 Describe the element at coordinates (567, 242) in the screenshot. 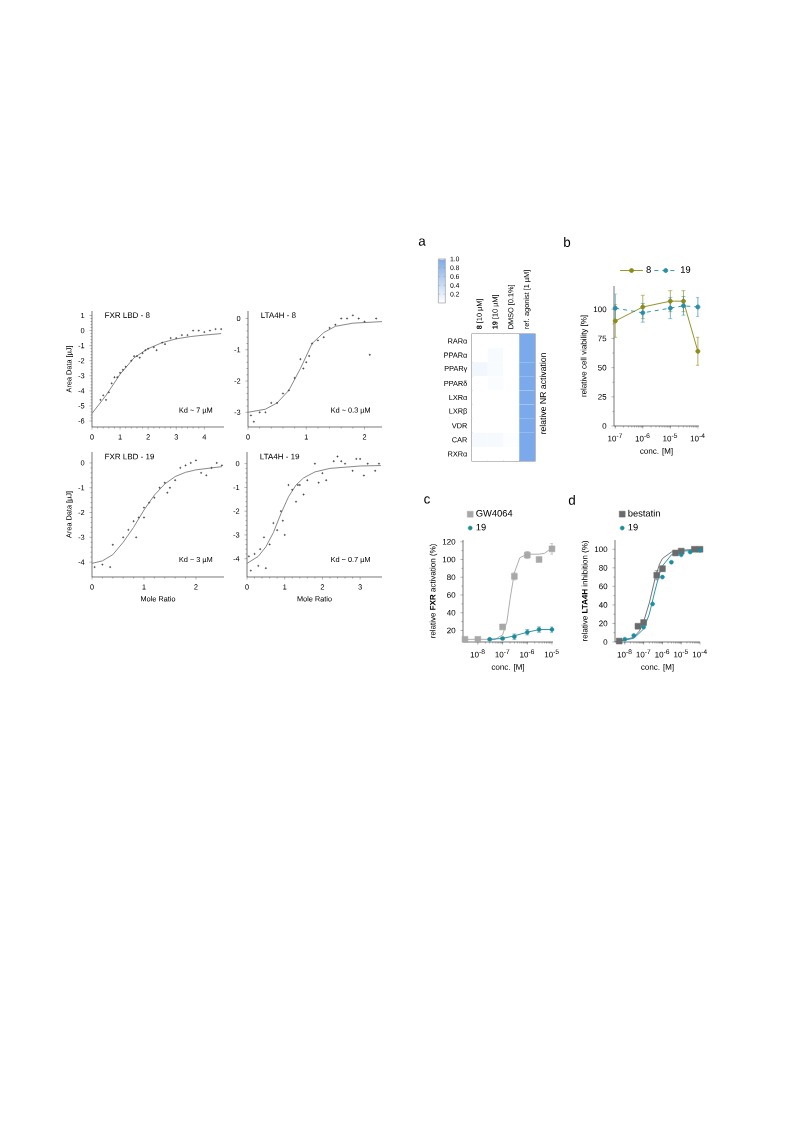

I see `chart-title: b` at that location.